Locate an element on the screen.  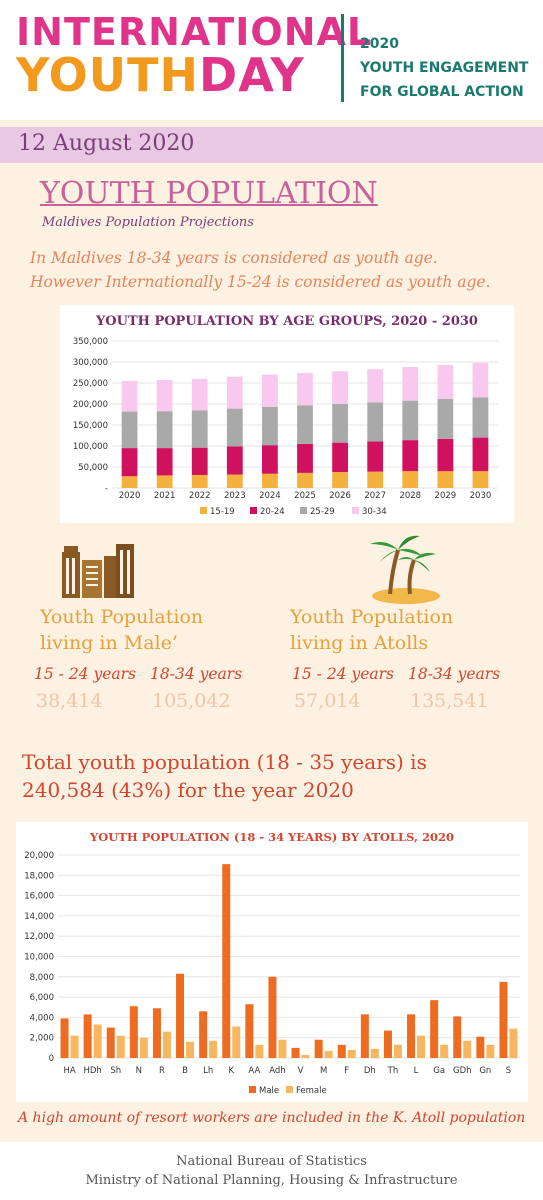
bar-30-34-2022 is located at coordinates (199, 394).